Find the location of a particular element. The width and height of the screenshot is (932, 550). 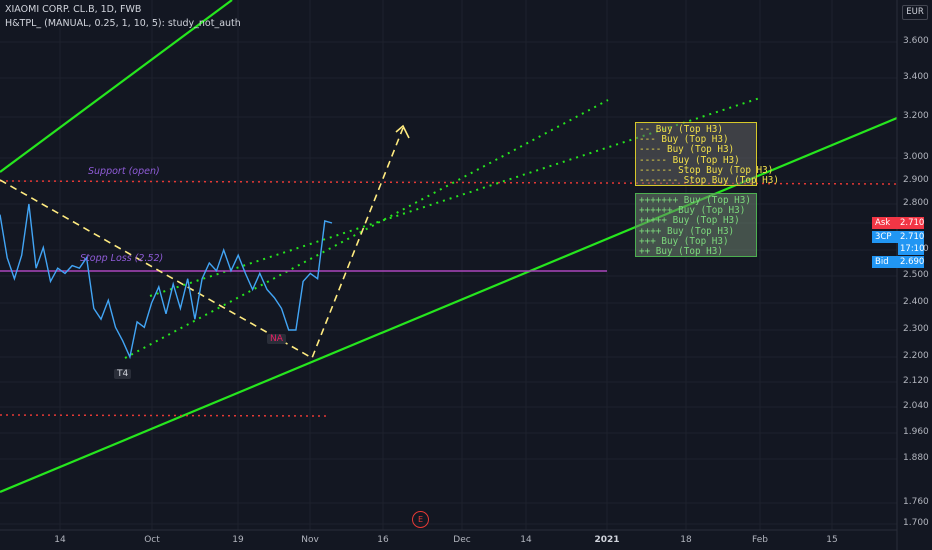

price-line is located at coordinates (166, 281).